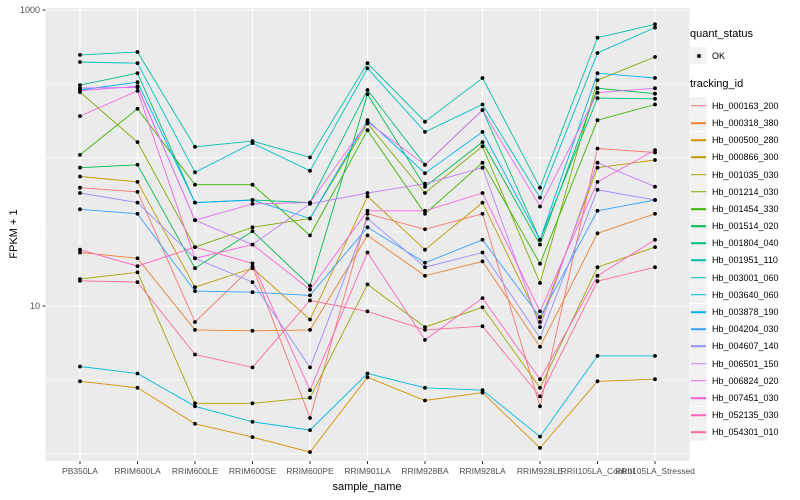 This screenshot has width=800, height=500. Describe the element at coordinates (745, 329) in the screenshot. I see `legend-entry-Hb_004204_030: Hb_004204_030` at that location.